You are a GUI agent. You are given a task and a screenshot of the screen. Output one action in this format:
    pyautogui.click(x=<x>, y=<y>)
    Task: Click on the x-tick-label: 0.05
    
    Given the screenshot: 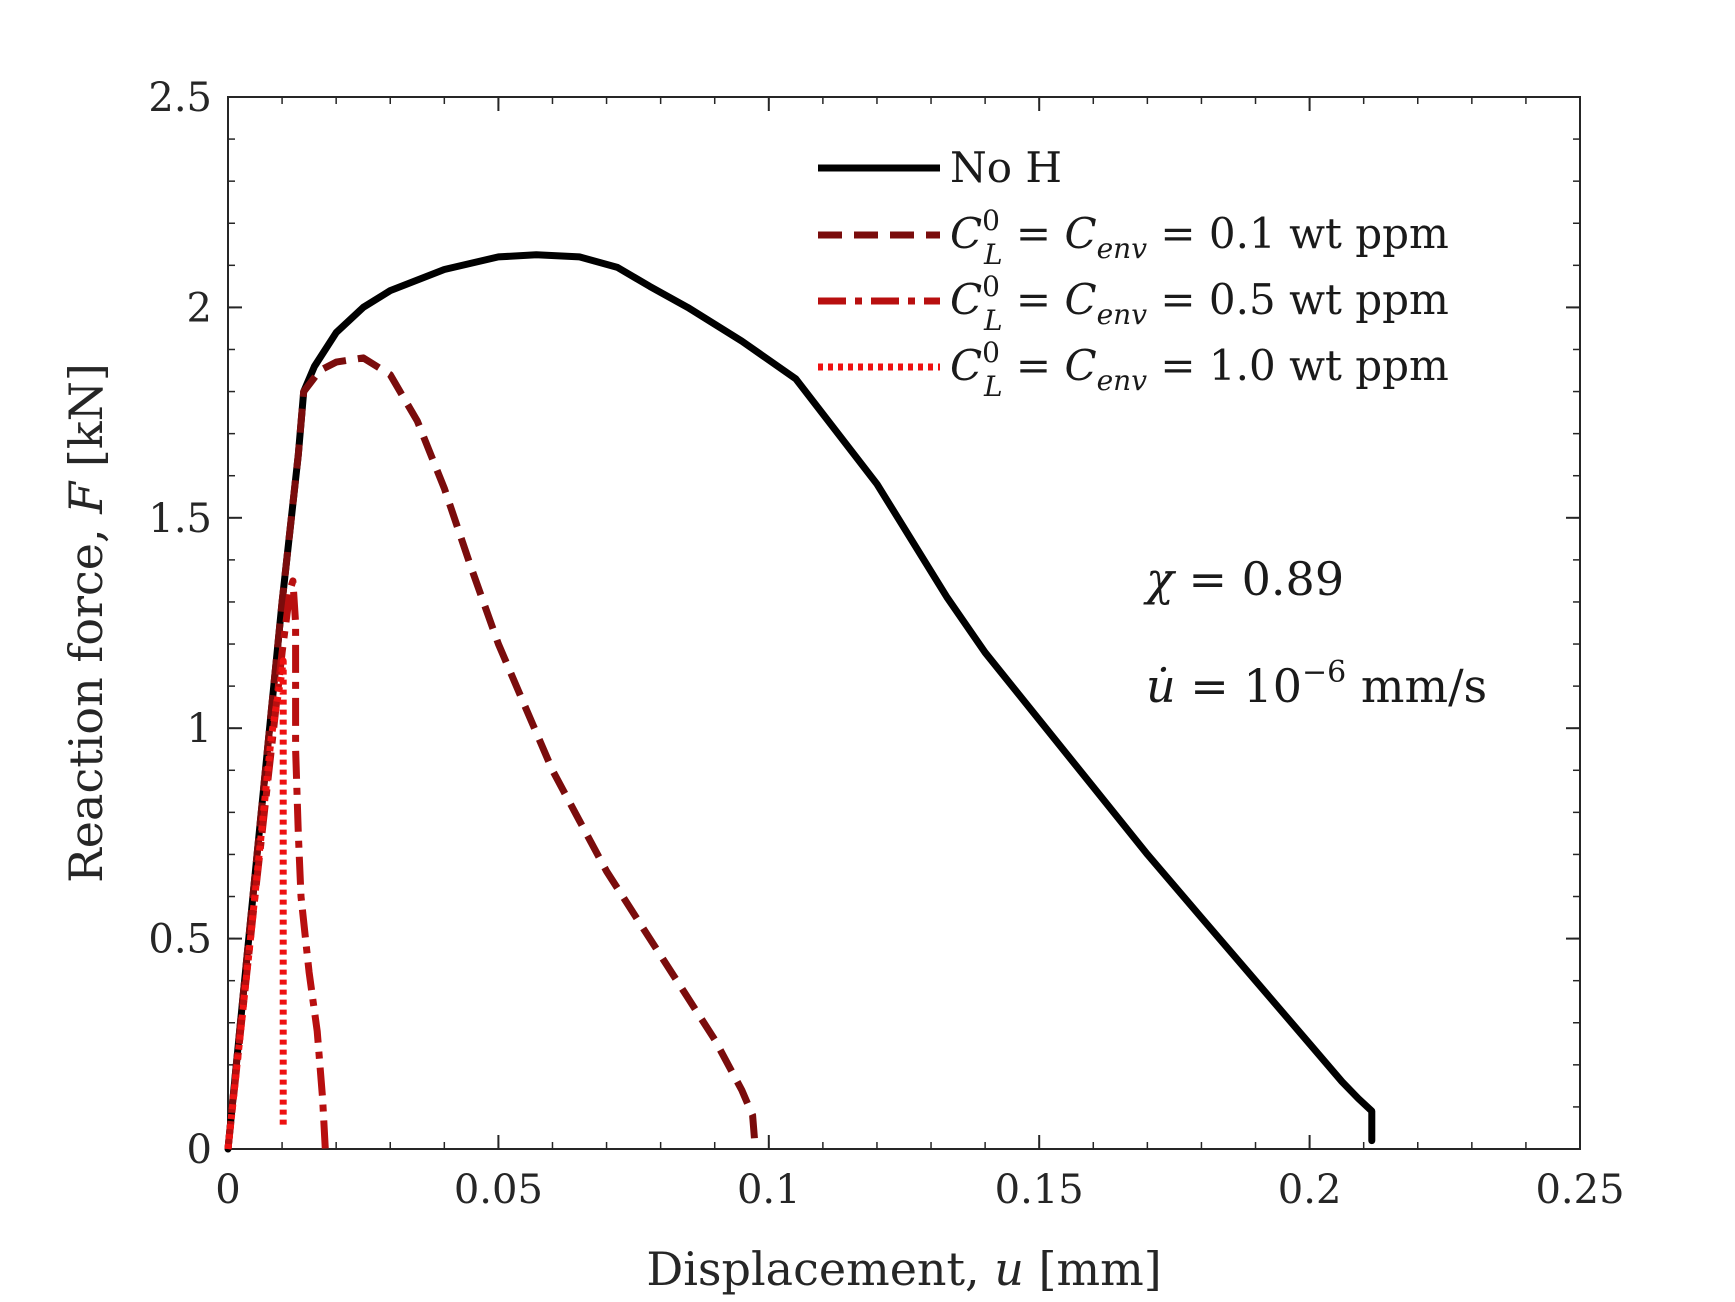 What is the action you would take?
    pyautogui.click(x=498, y=1190)
    